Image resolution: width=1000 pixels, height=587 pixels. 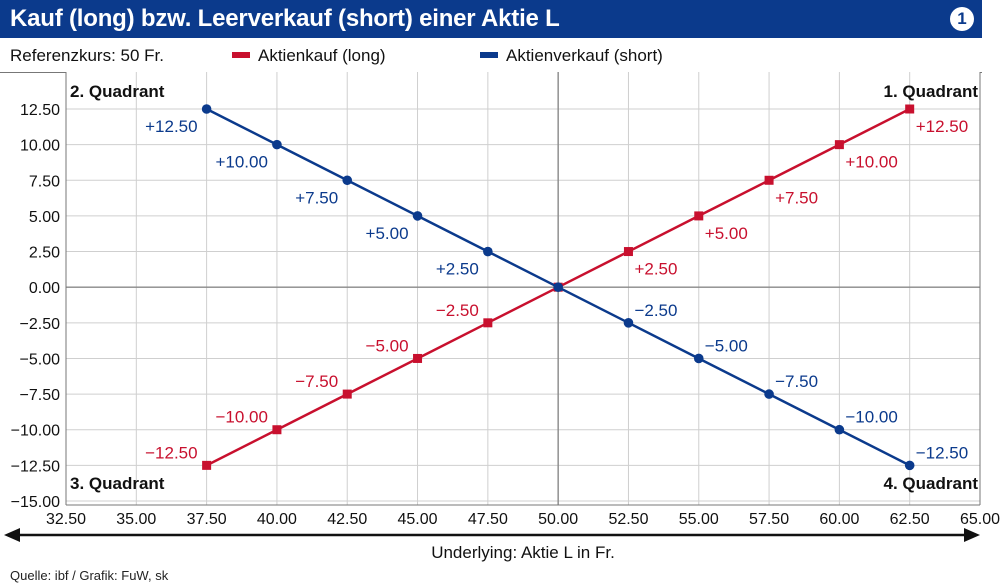 I want to click on data-label-short: −10.00, so click(x=871, y=417).